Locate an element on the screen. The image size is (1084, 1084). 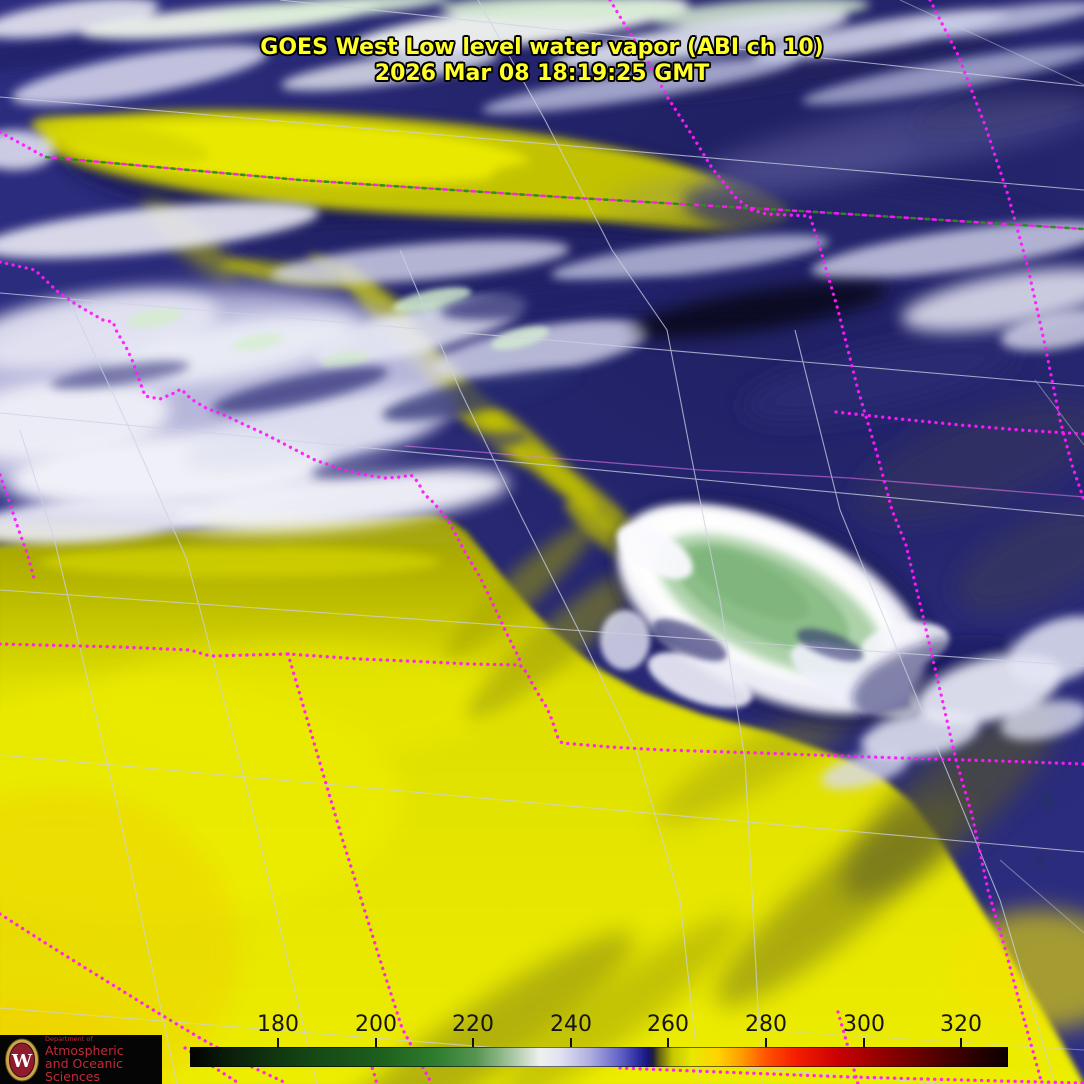
uw-crest-icon: W is located at coordinates (22, 1059).